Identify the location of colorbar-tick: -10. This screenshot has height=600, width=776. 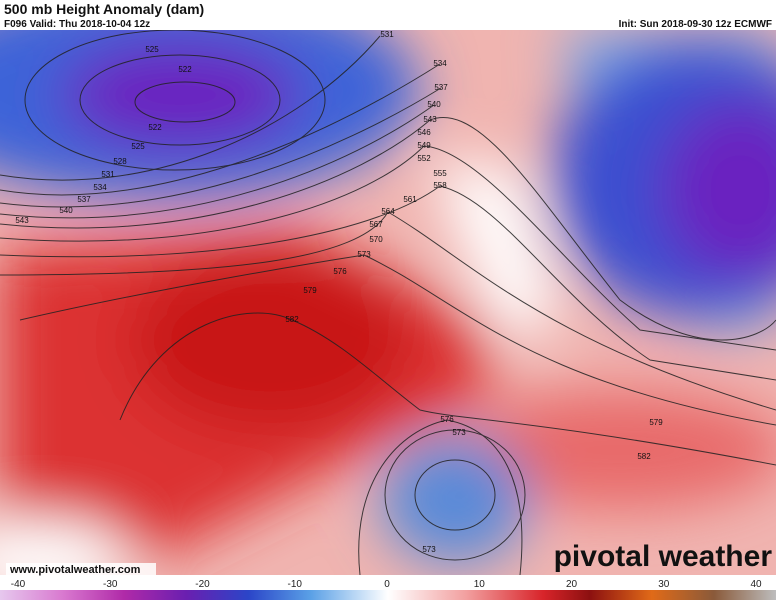
(295, 584).